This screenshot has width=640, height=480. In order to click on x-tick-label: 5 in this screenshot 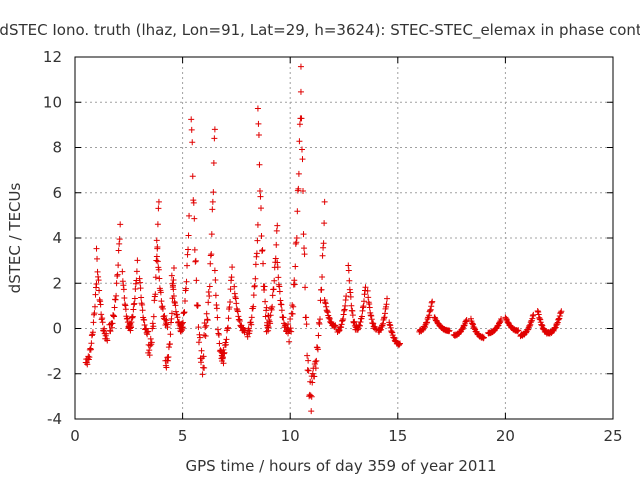, I will do `click(183, 436)`.